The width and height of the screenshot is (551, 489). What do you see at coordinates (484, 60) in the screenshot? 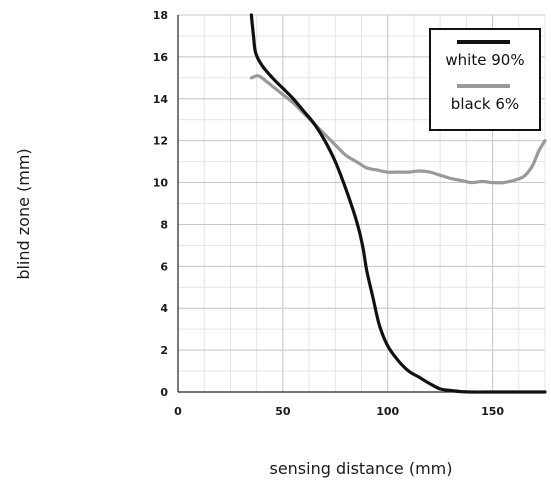
I see `legend-label: white 90%` at bounding box center [484, 60].